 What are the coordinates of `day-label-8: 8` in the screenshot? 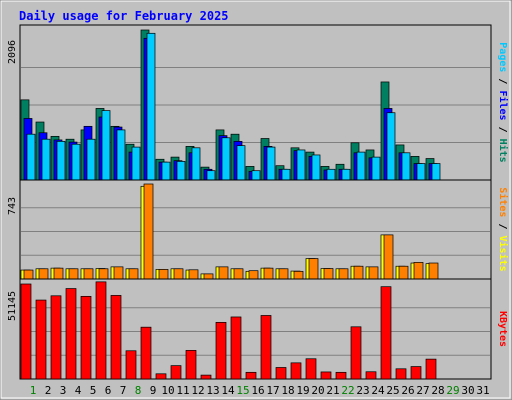 It's located at (138, 390).